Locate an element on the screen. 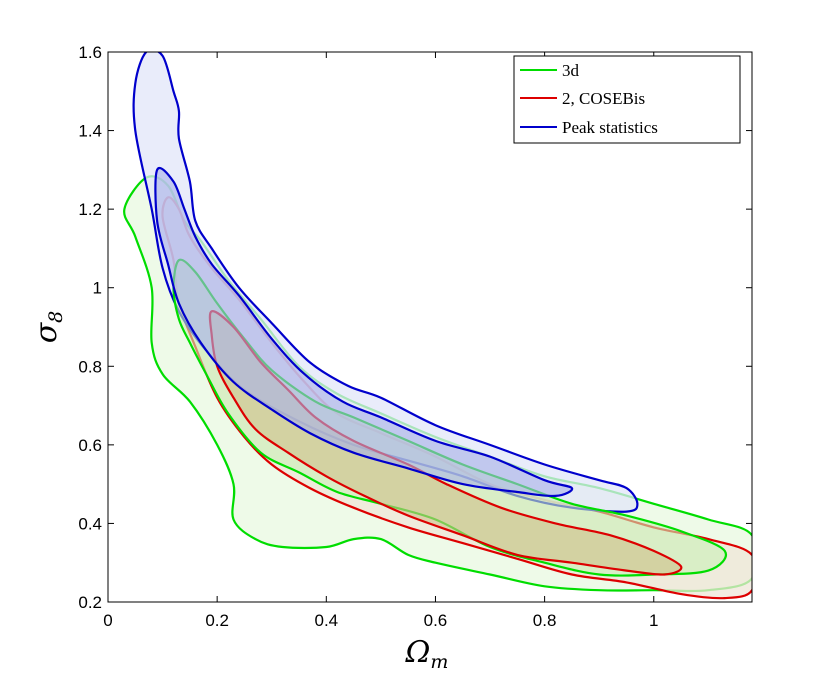  y-tick-label: 1 is located at coordinates (97, 288).